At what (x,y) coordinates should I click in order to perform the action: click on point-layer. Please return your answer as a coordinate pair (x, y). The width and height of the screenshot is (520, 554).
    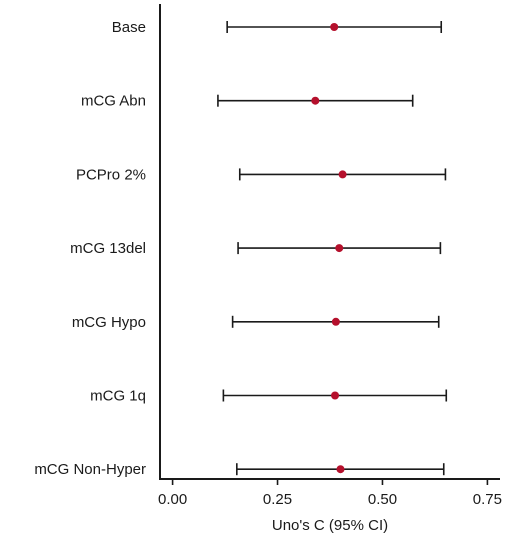
    Looking at the image, I should click on (329, 248).